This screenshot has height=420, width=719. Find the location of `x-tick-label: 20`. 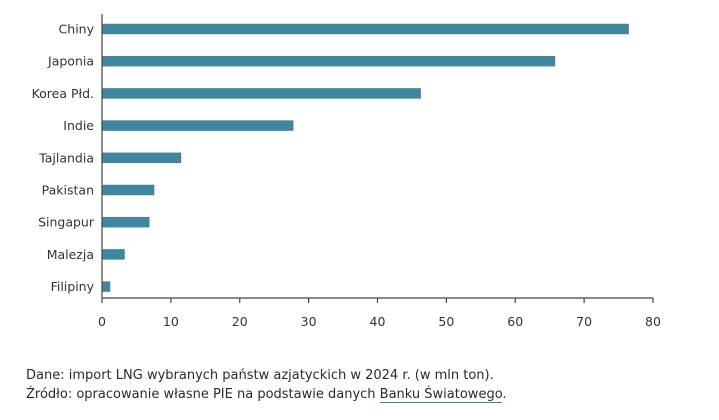

x-tick-label: 20 is located at coordinates (240, 321).